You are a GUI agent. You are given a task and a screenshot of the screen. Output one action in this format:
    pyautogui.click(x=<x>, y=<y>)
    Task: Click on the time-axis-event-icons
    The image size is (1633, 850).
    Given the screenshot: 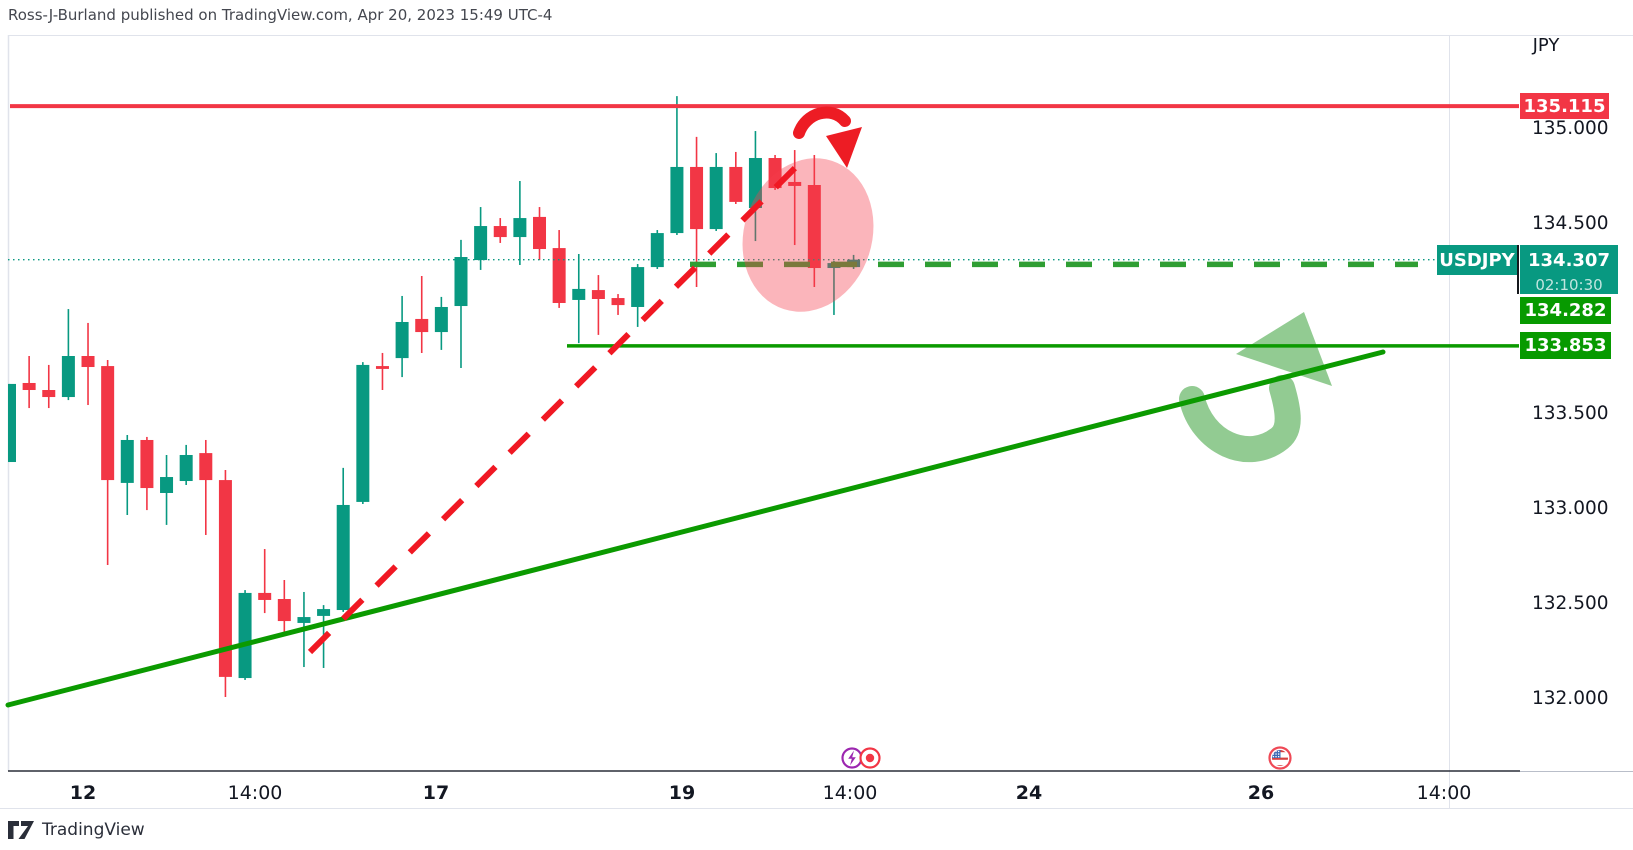 What is the action you would take?
    pyautogui.click(x=1066, y=758)
    